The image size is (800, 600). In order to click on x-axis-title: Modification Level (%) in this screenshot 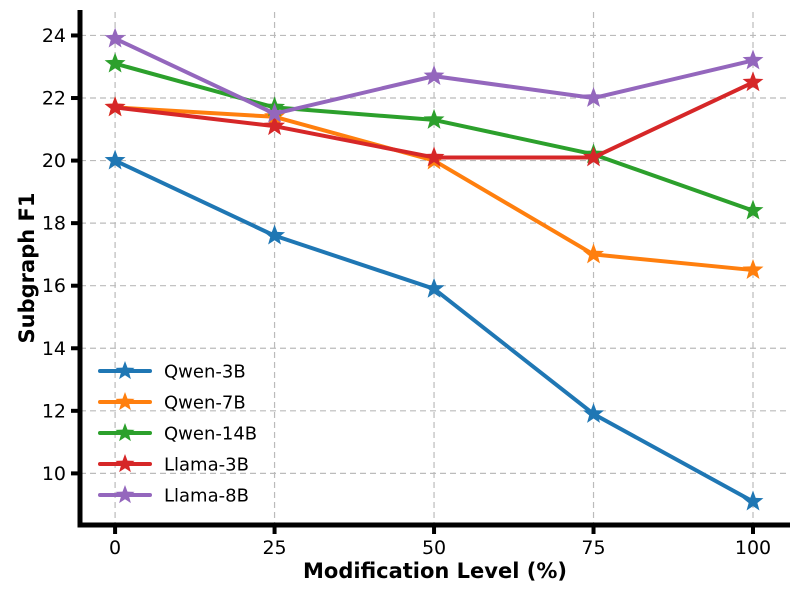, I will do `click(435, 571)`.